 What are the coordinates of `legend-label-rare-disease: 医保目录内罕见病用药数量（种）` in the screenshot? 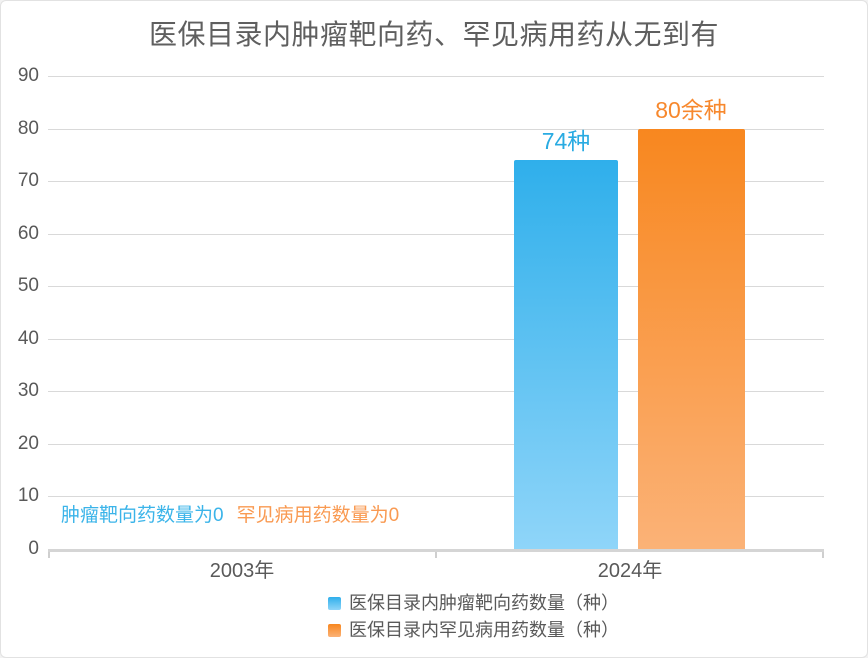 It's located at (484, 630).